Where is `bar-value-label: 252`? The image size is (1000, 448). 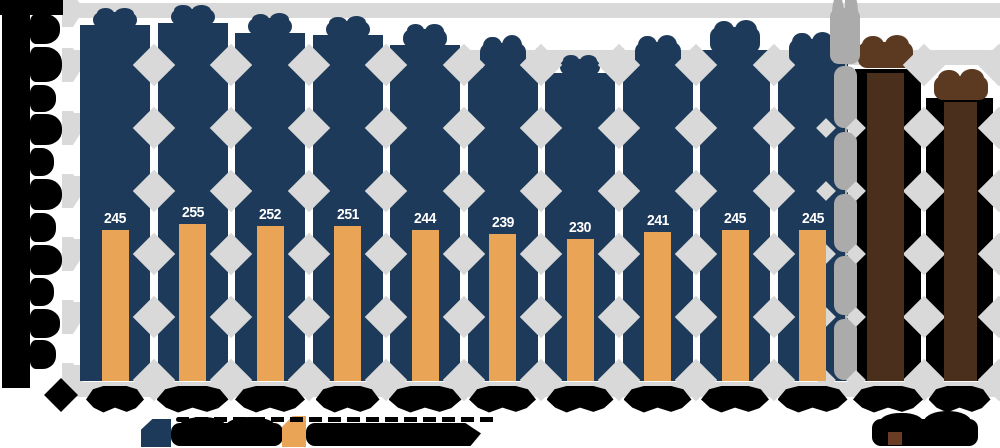 bar-value-label: 252 is located at coordinates (270, 214).